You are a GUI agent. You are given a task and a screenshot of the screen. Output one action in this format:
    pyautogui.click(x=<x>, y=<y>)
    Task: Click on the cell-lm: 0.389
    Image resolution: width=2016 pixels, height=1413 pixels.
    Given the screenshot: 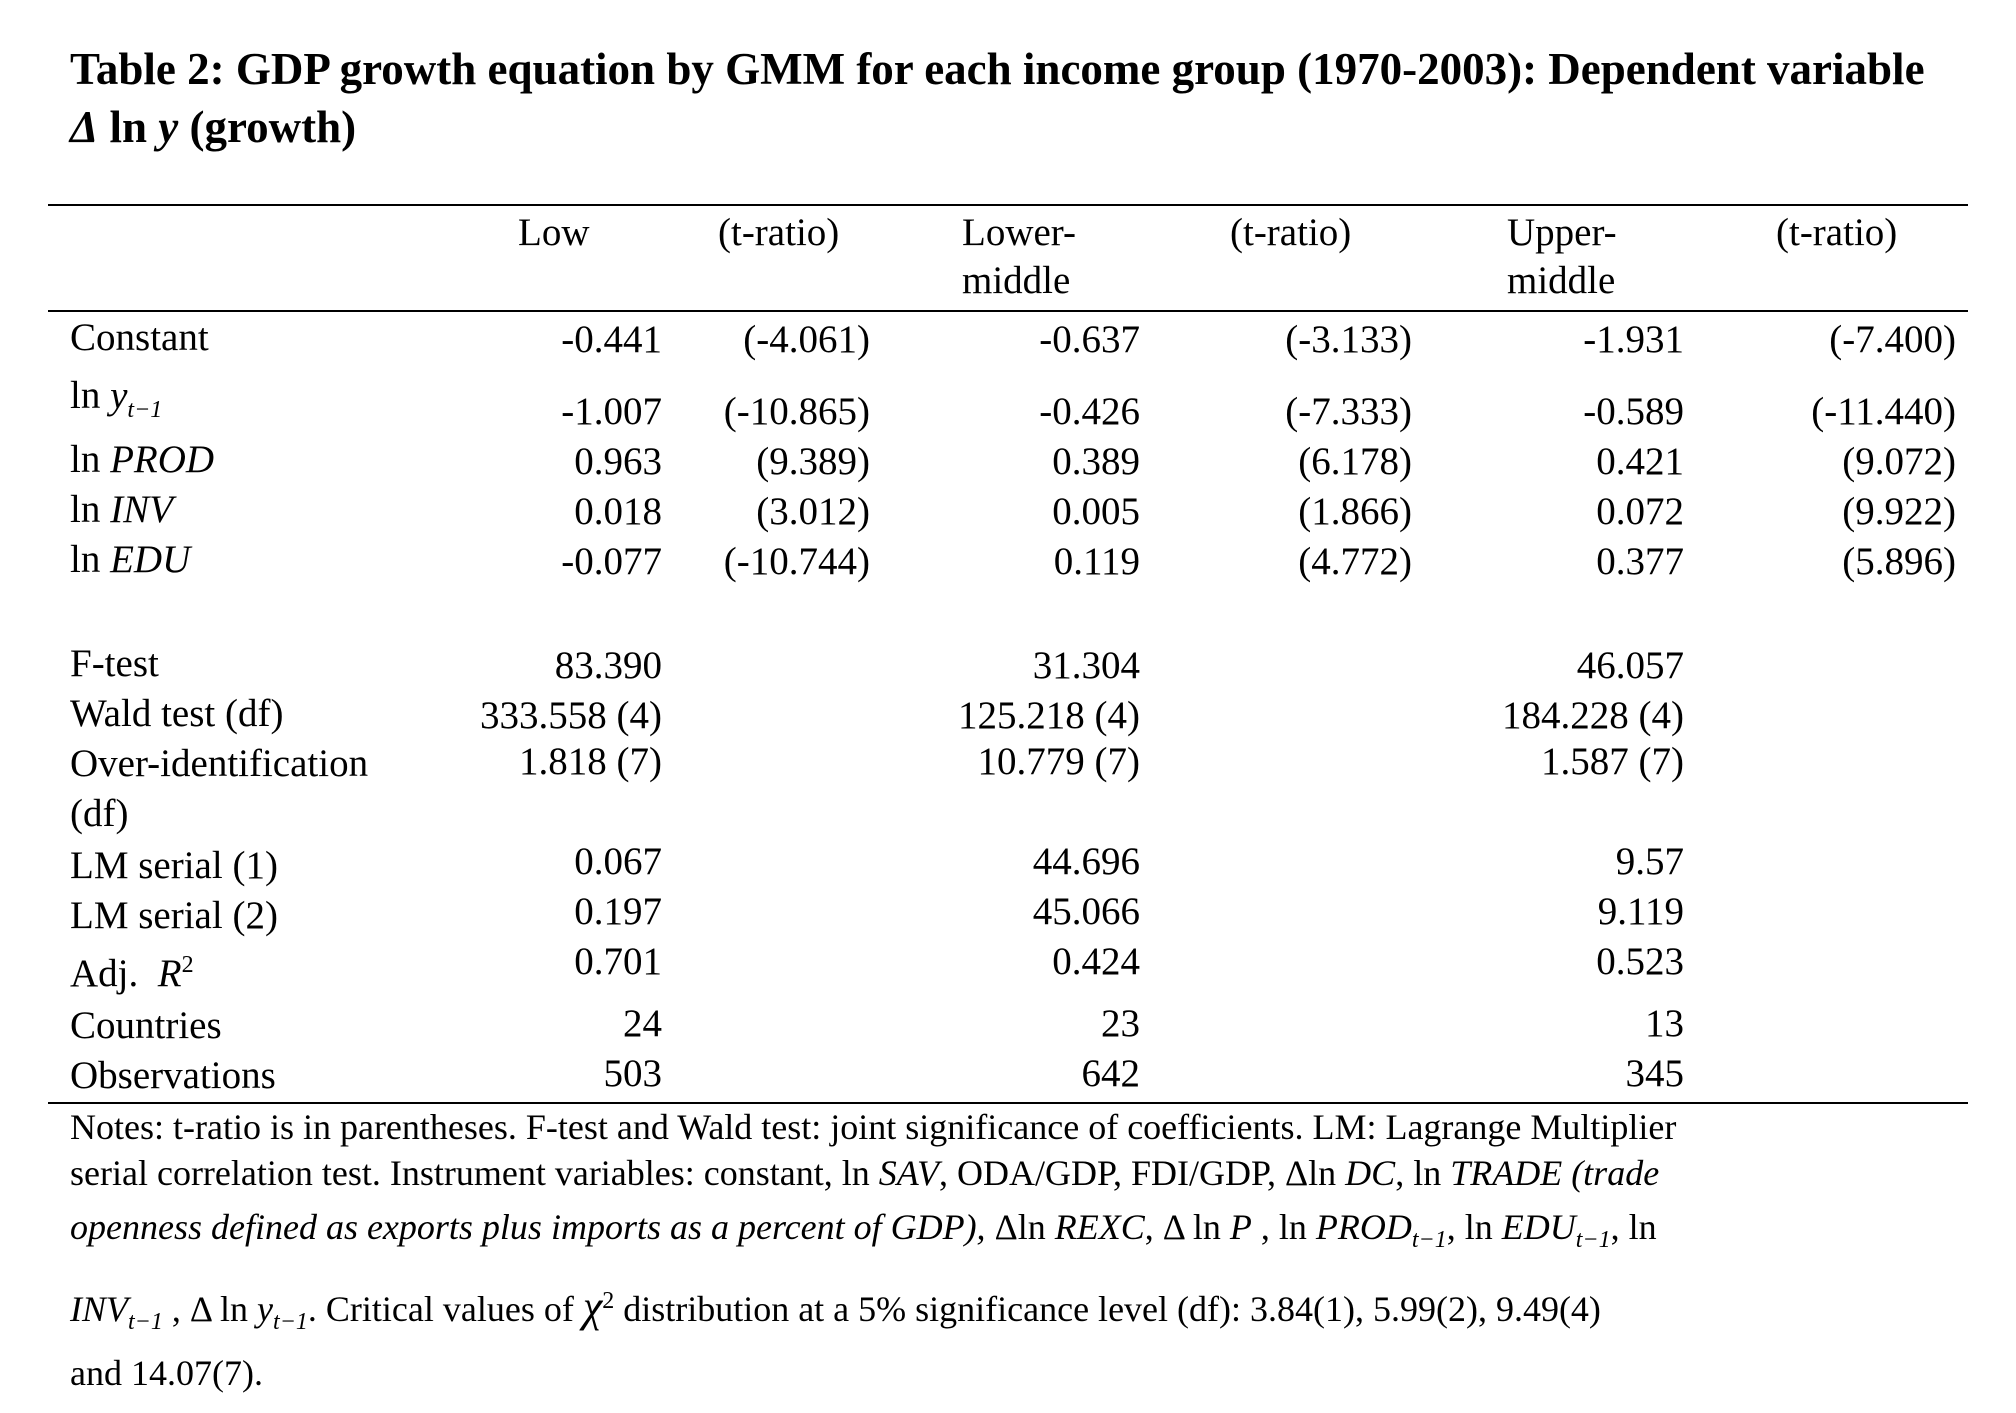 What is the action you would take?
    pyautogui.click(x=1096, y=461)
    